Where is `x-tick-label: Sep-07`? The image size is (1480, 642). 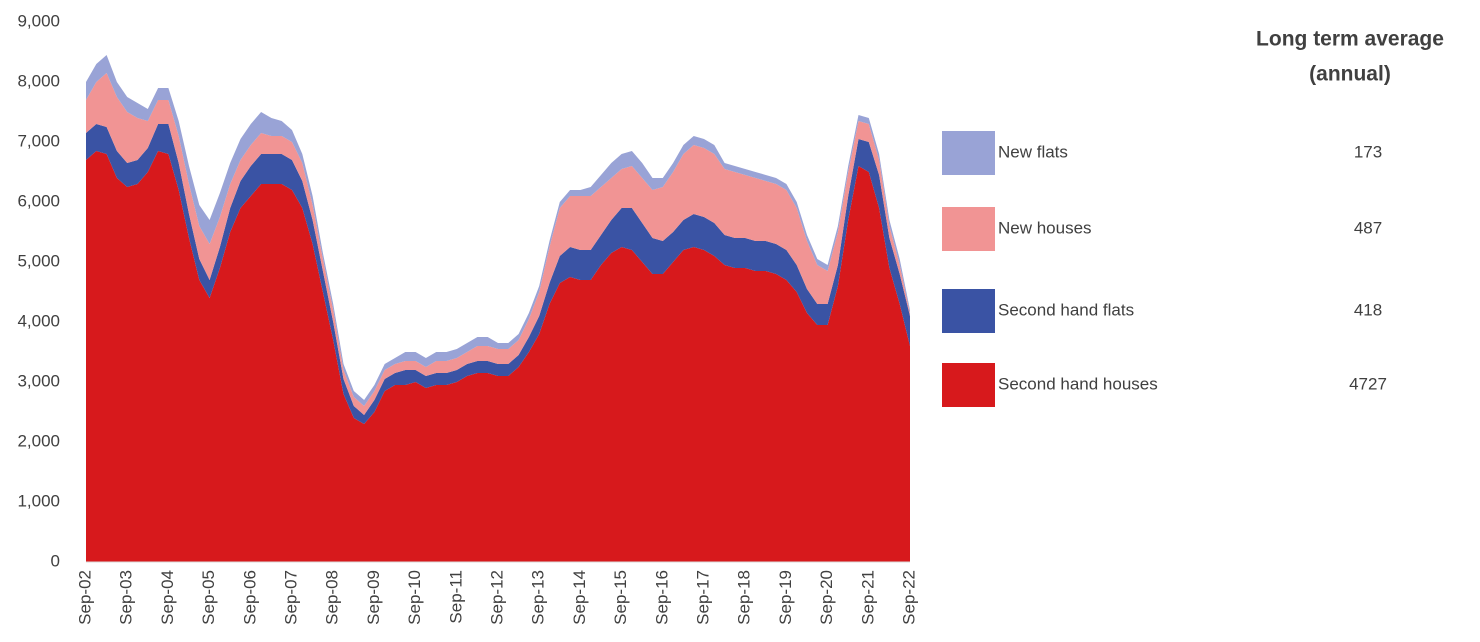
x-tick-label: Sep-07 is located at coordinates (290, 597).